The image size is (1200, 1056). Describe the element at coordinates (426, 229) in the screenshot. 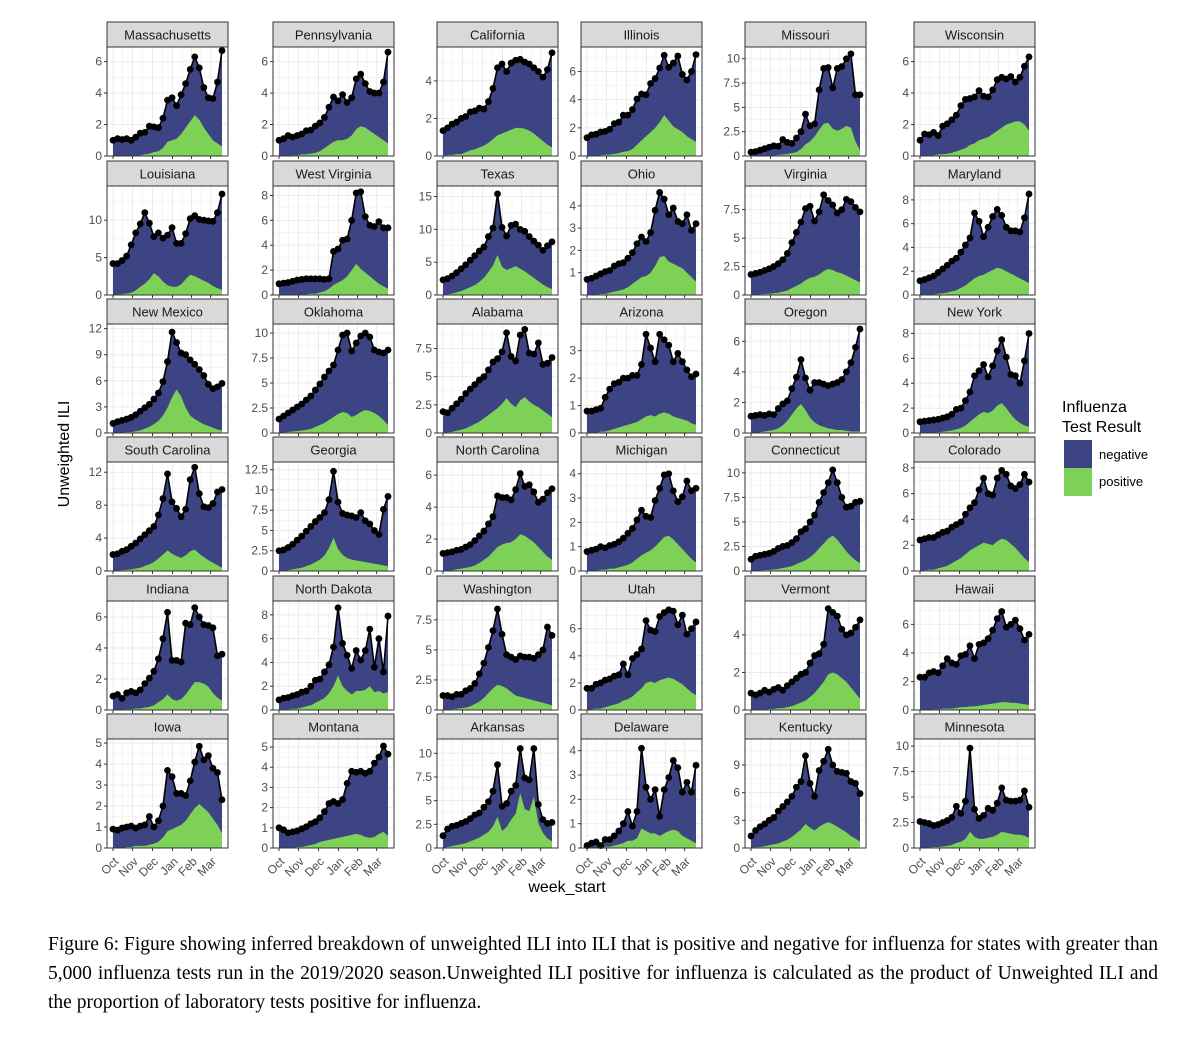

I see `y-tick-label: 10` at that location.